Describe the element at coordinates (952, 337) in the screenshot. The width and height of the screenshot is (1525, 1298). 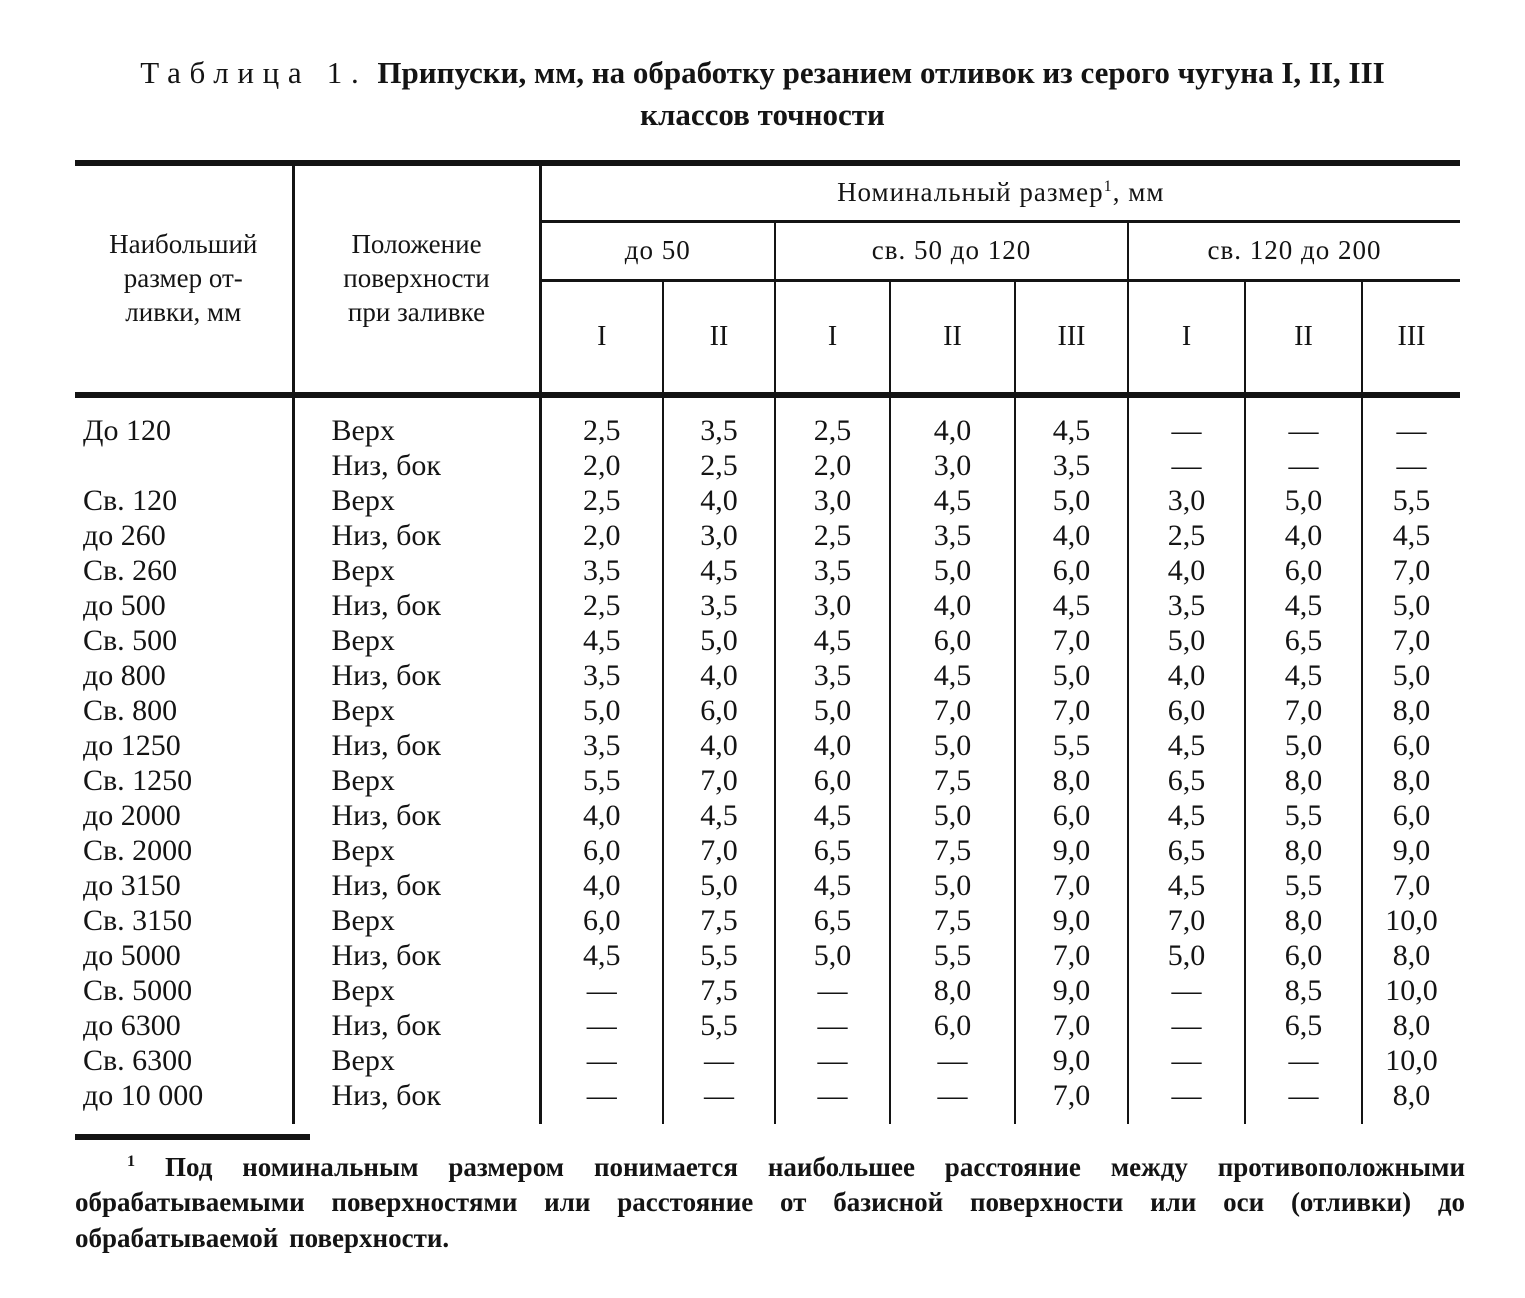
I see `header-class-g2-II: II` at that location.